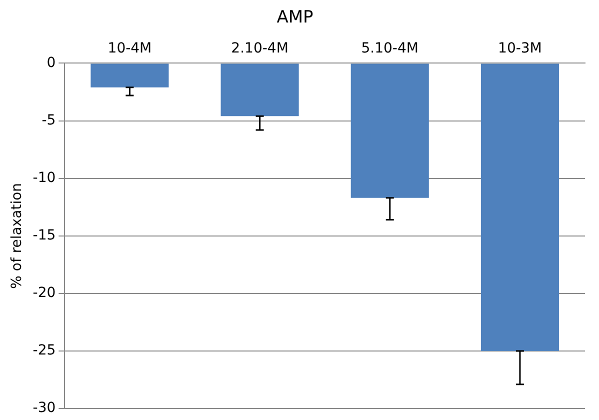 This screenshot has height=420, width=599. What do you see at coordinates (44, 293) in the screenshot?
I see `y-tick-label: -20` at bounding box center [44, 293].